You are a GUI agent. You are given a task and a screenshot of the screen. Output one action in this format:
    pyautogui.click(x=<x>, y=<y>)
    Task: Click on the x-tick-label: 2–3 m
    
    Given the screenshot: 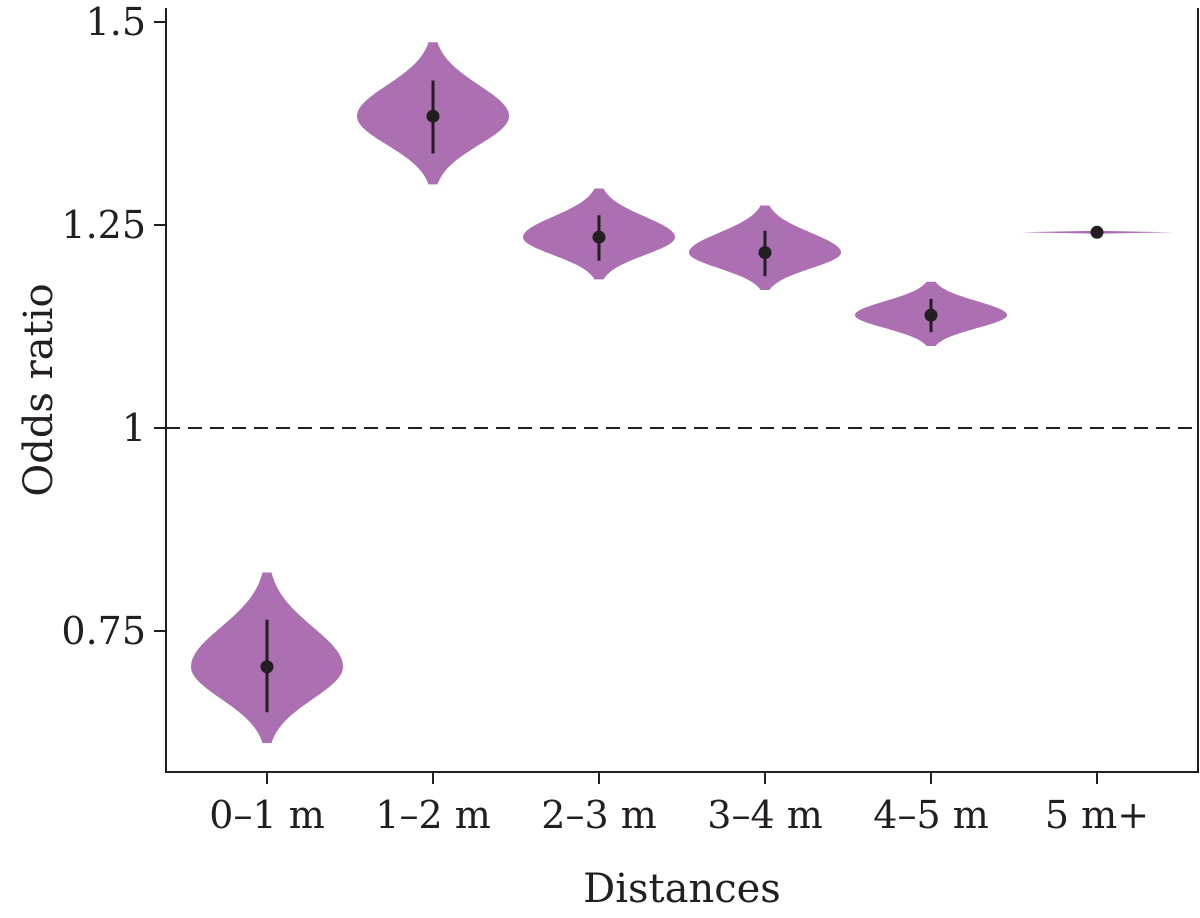 What is the action you would take?
    pyautogui.click(x=598, y=815)
    